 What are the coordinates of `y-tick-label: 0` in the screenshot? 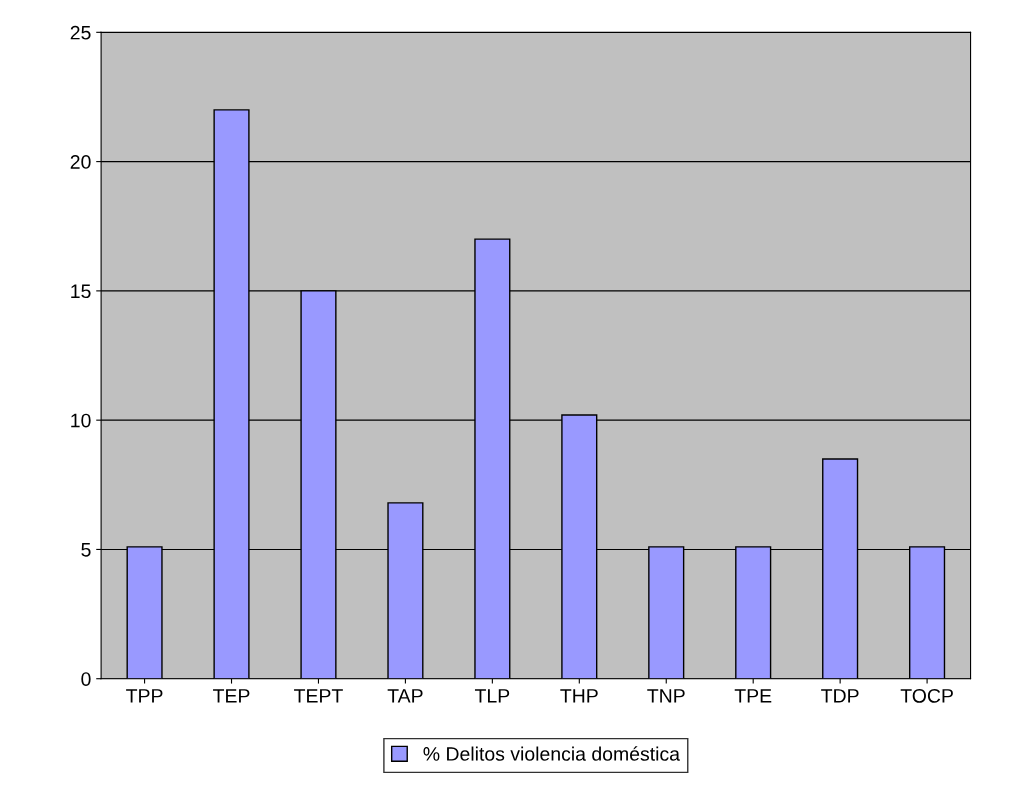 It's located at (86, 679).